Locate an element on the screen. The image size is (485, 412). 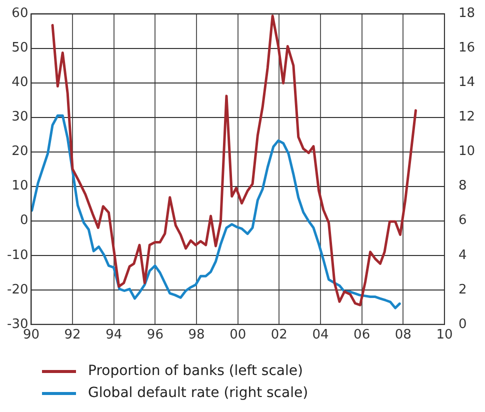
y2-tick-label: 8 is located at coordinates (462, 186).